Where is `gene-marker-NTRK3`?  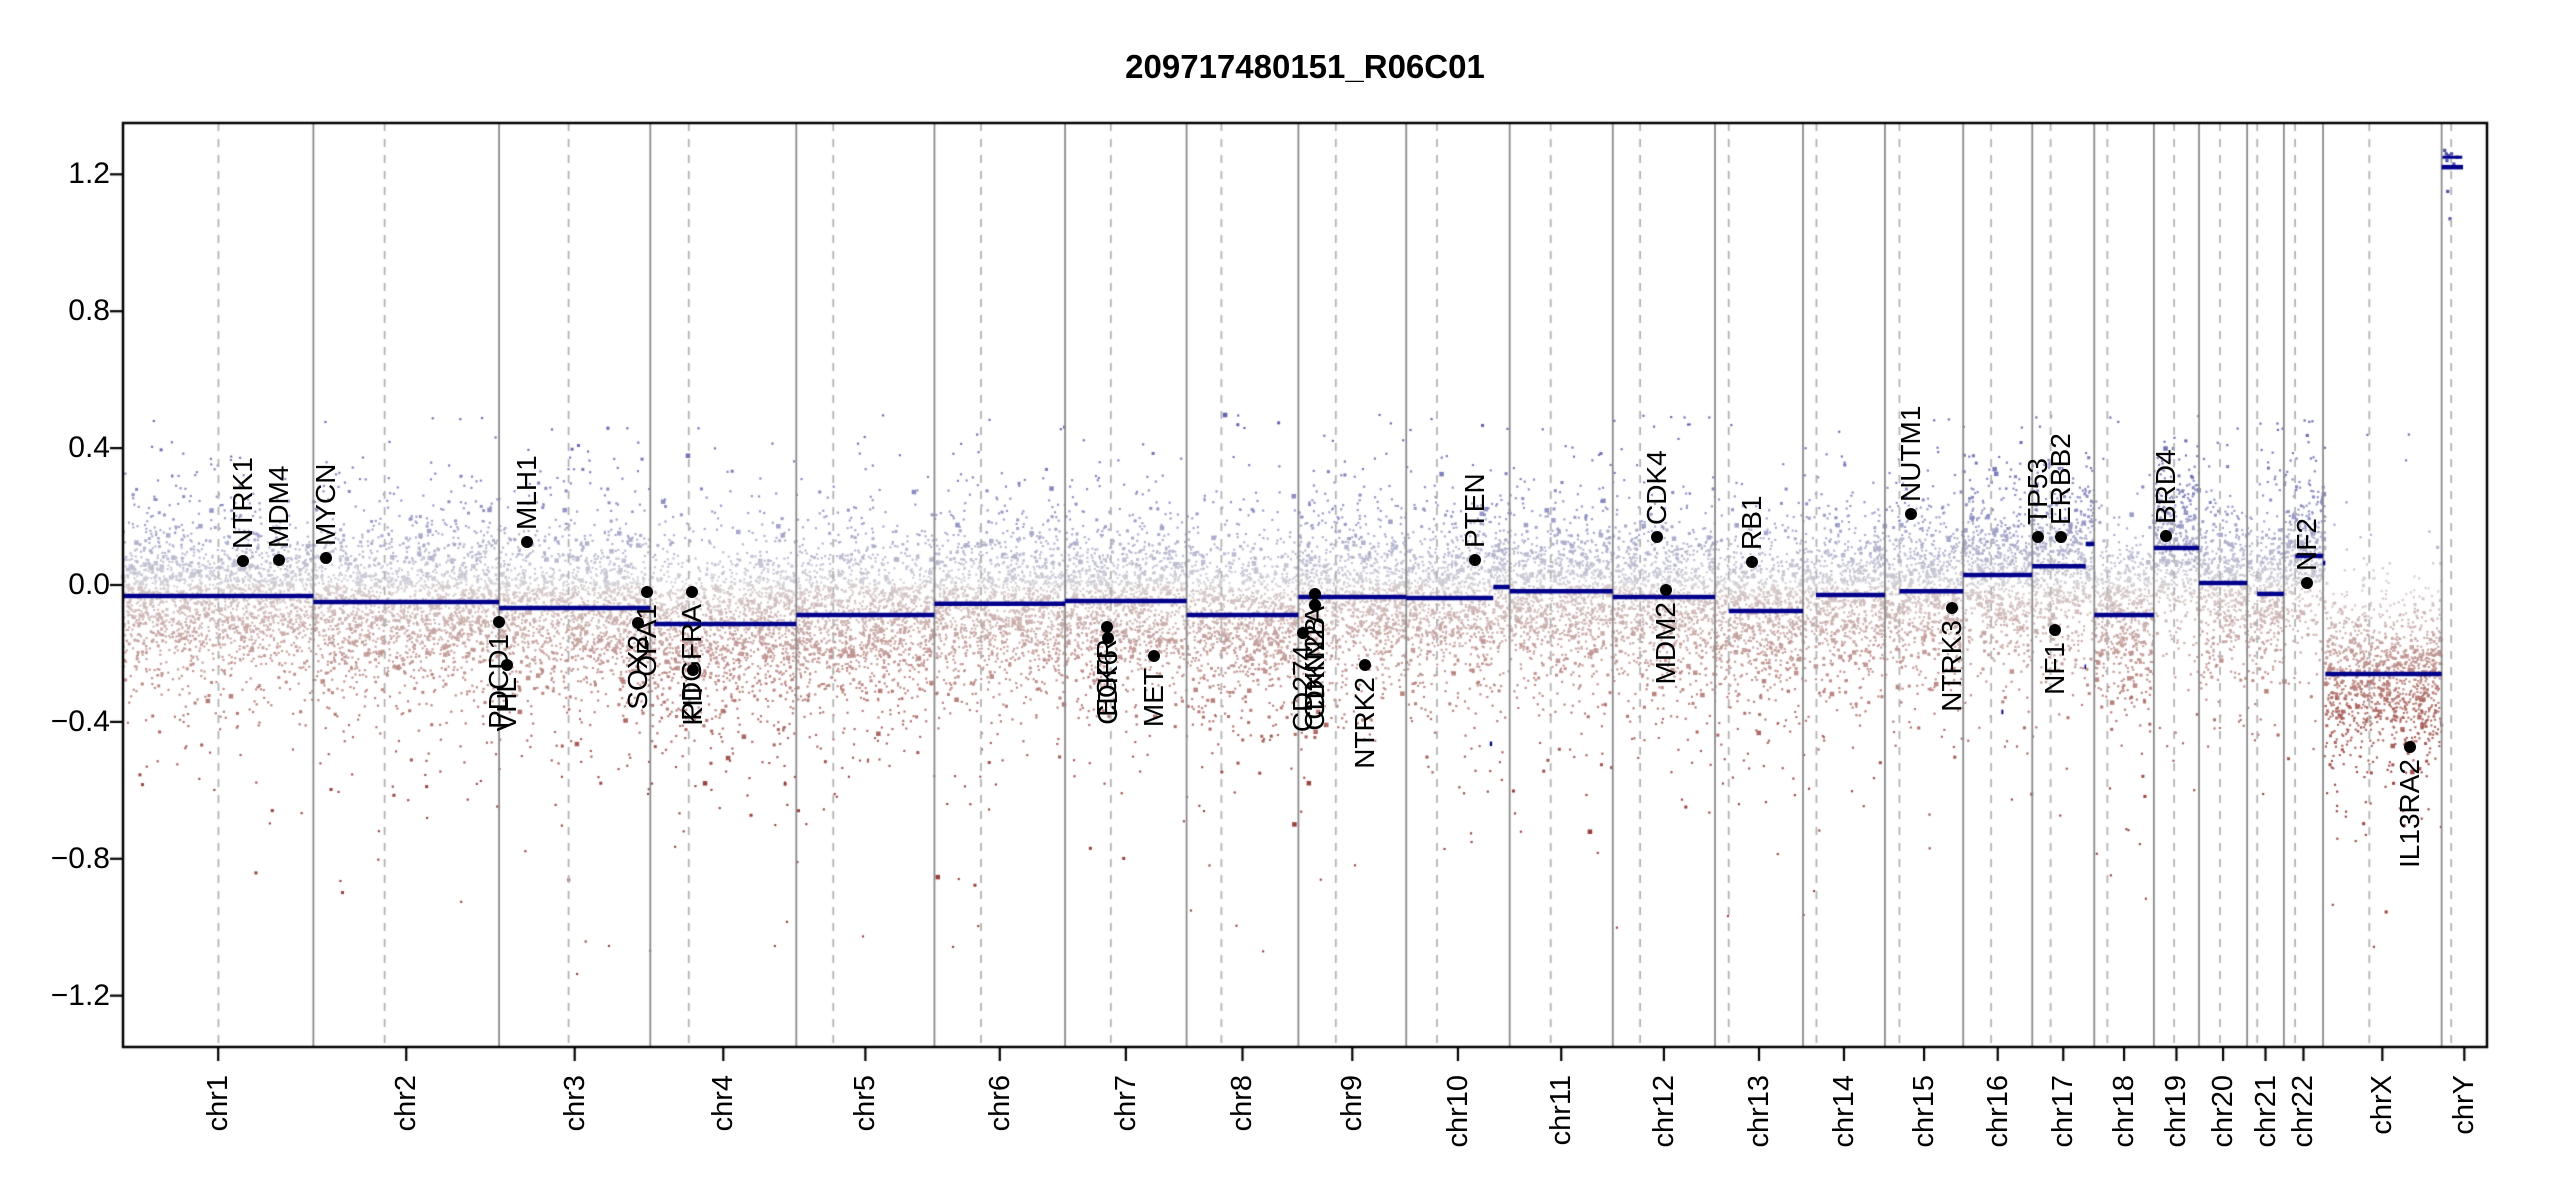 gene-marker-NTRK3 is located at coordinates (1952, 607).